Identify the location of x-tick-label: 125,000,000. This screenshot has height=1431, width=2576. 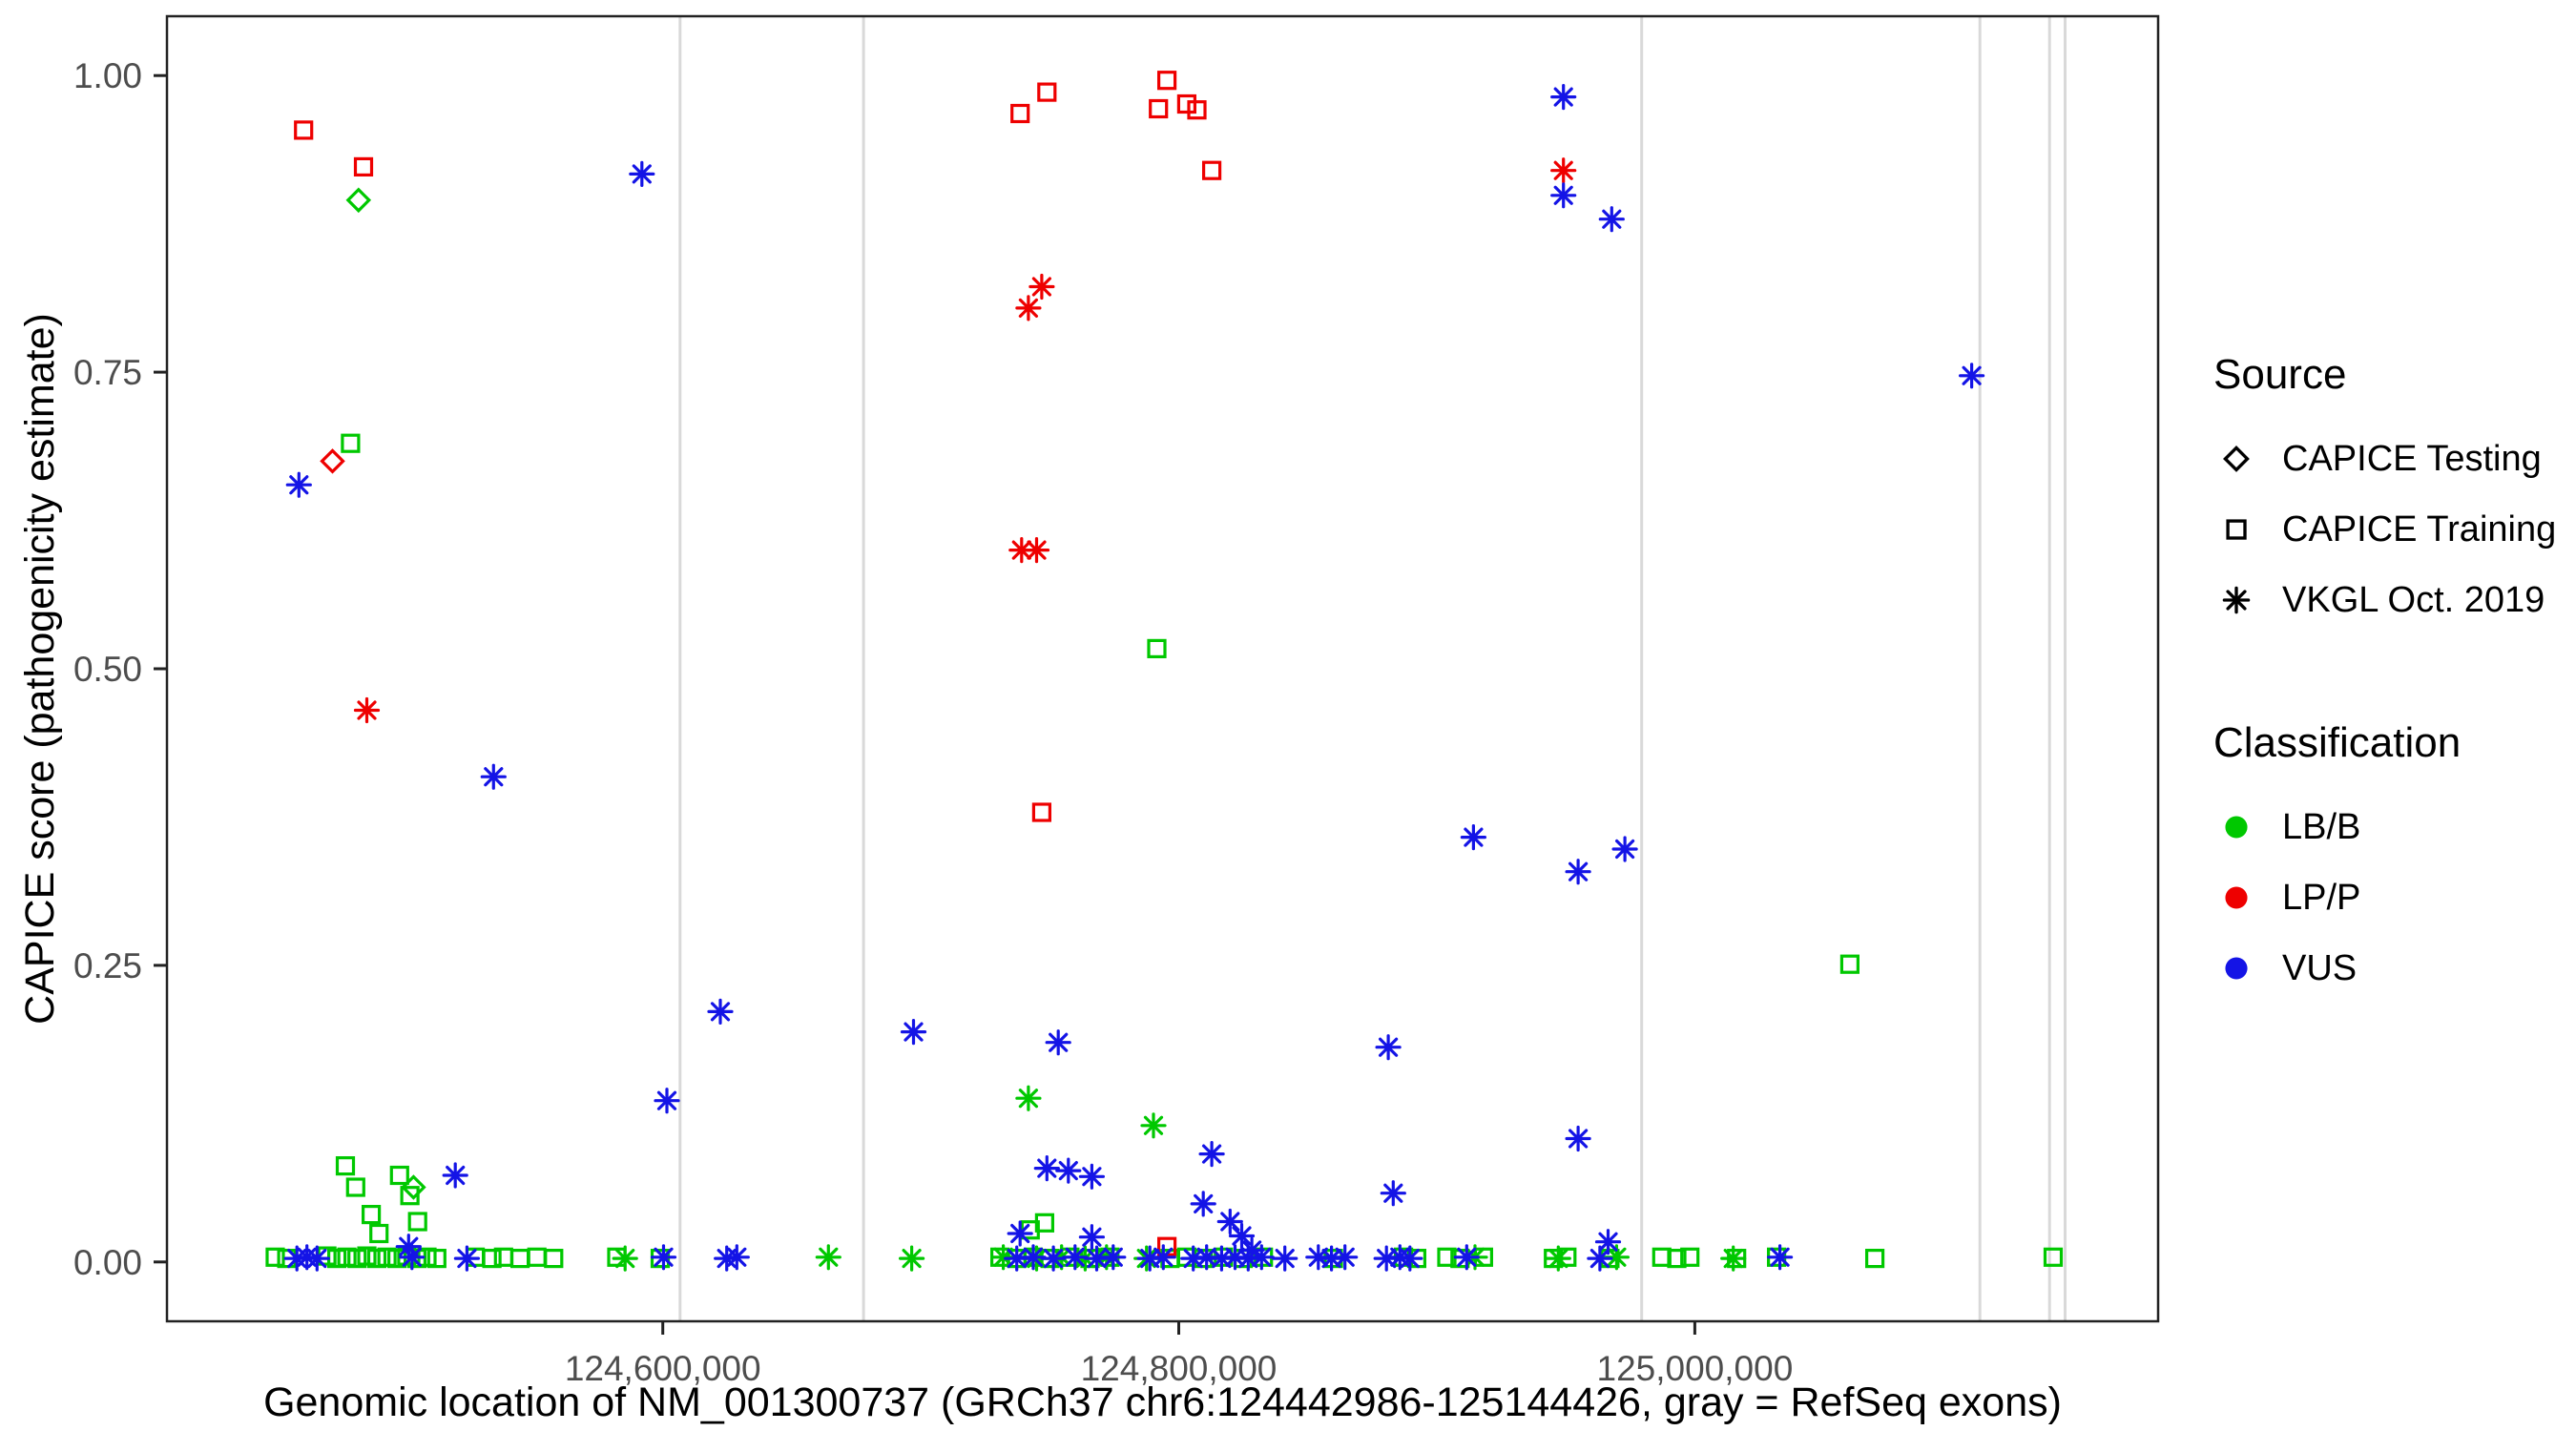
(1695, 1368).